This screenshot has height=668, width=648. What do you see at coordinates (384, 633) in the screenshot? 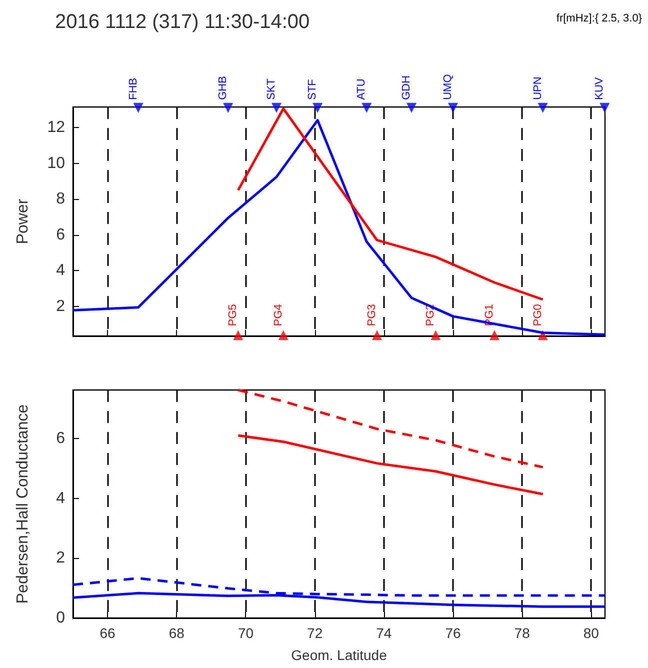
I see `x-tick-label: 74` at bounding box center [384, 633].